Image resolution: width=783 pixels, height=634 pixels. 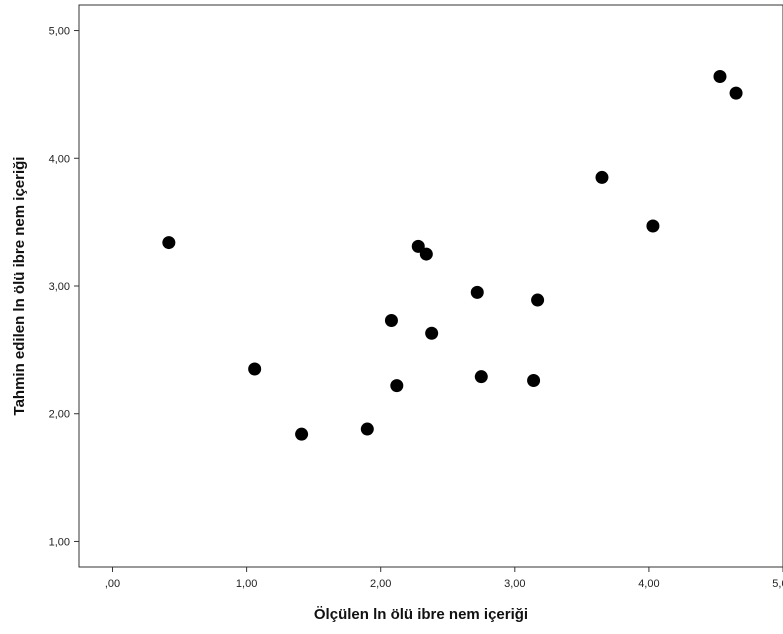 I want to click on y-tick-label: 1,00, so click(x=59, y=542).